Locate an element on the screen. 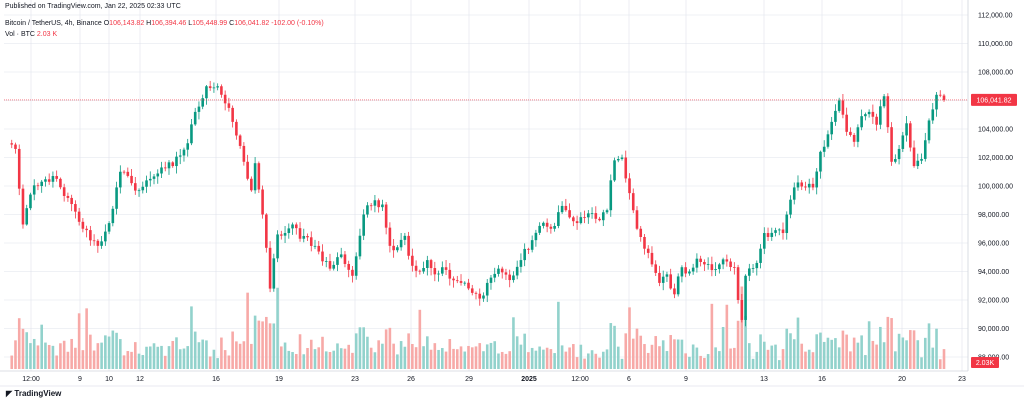 The image size is (1024, 409). x-tick-label: 29 is located at coordinates (469, 379).